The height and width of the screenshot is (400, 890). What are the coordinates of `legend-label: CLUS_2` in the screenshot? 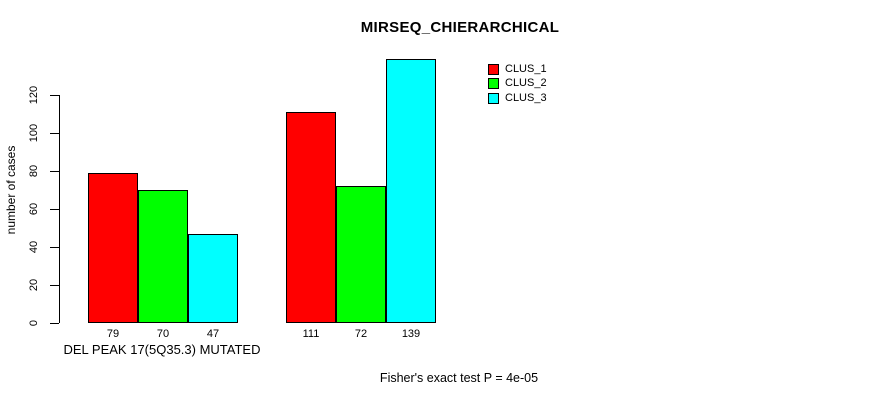 It's located at (526, 83).